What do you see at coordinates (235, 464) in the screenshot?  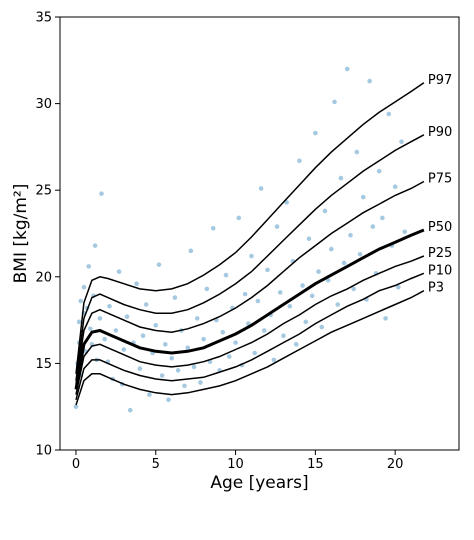 I see `x-tick-label-10: 10` at bounding box center [235, 464].